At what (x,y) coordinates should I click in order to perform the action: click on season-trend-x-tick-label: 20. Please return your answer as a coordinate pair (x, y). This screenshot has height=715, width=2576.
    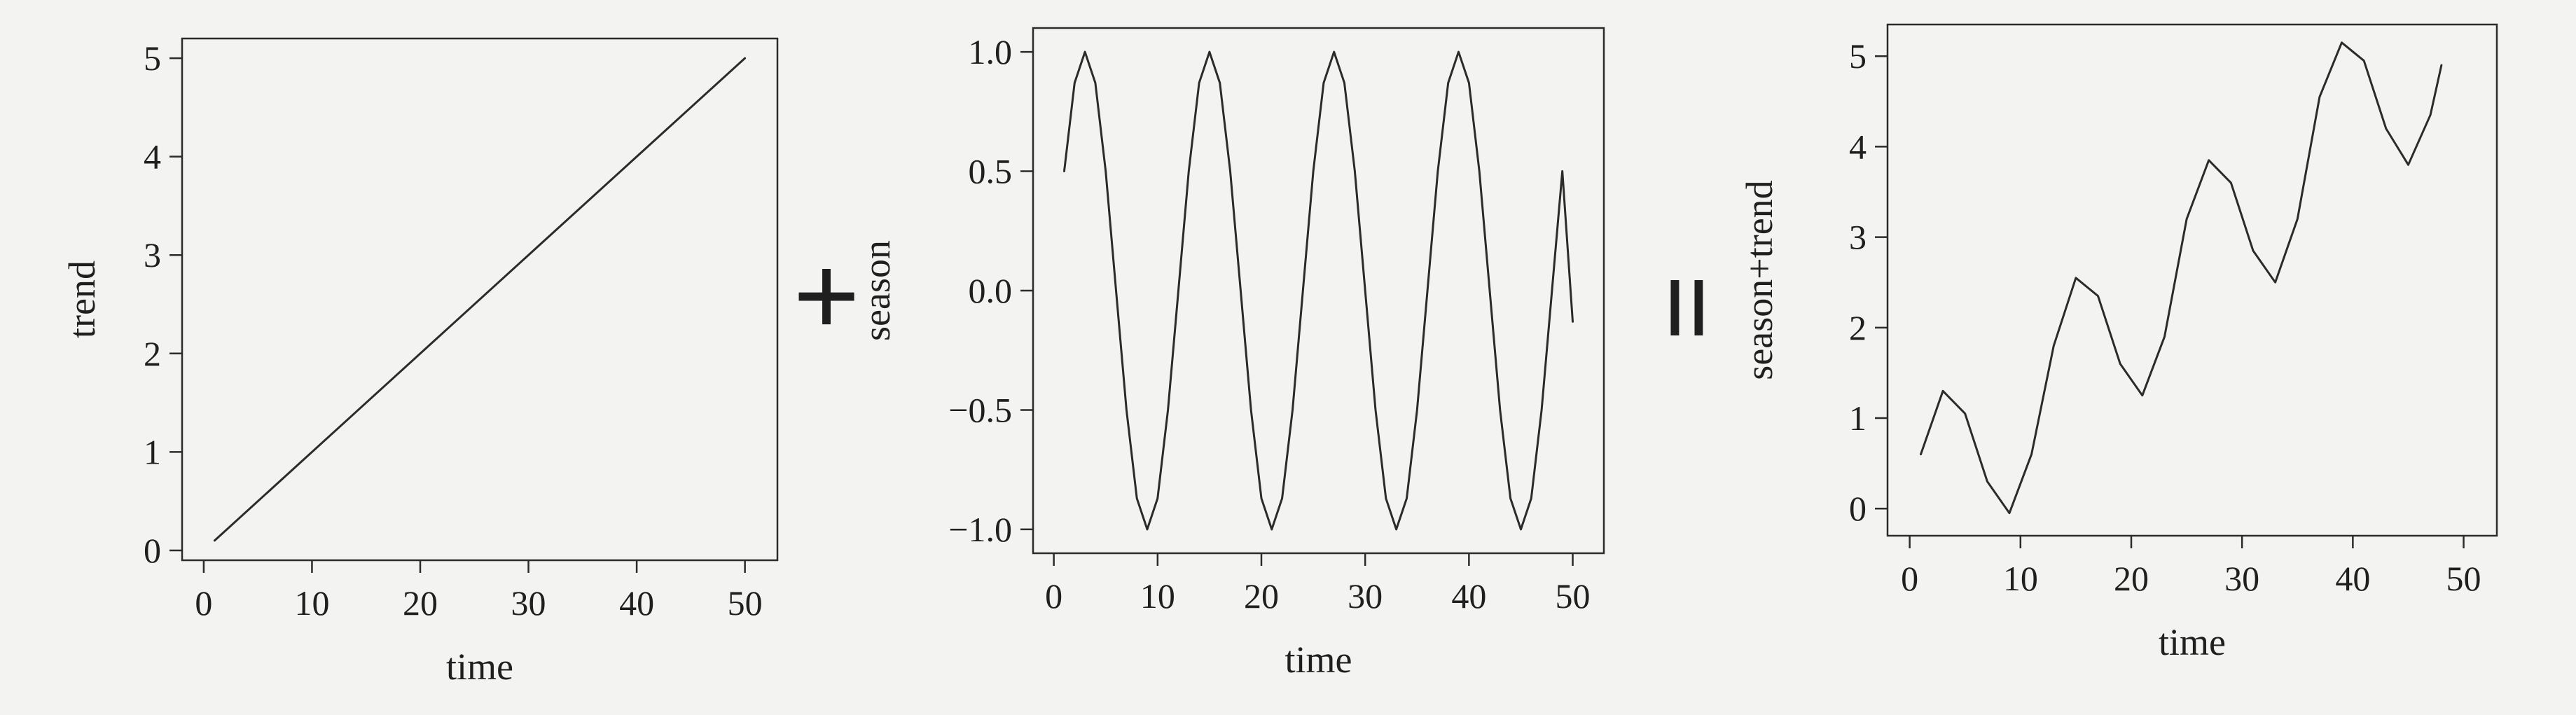
    Looking at the image, I should click on (2132, 578).